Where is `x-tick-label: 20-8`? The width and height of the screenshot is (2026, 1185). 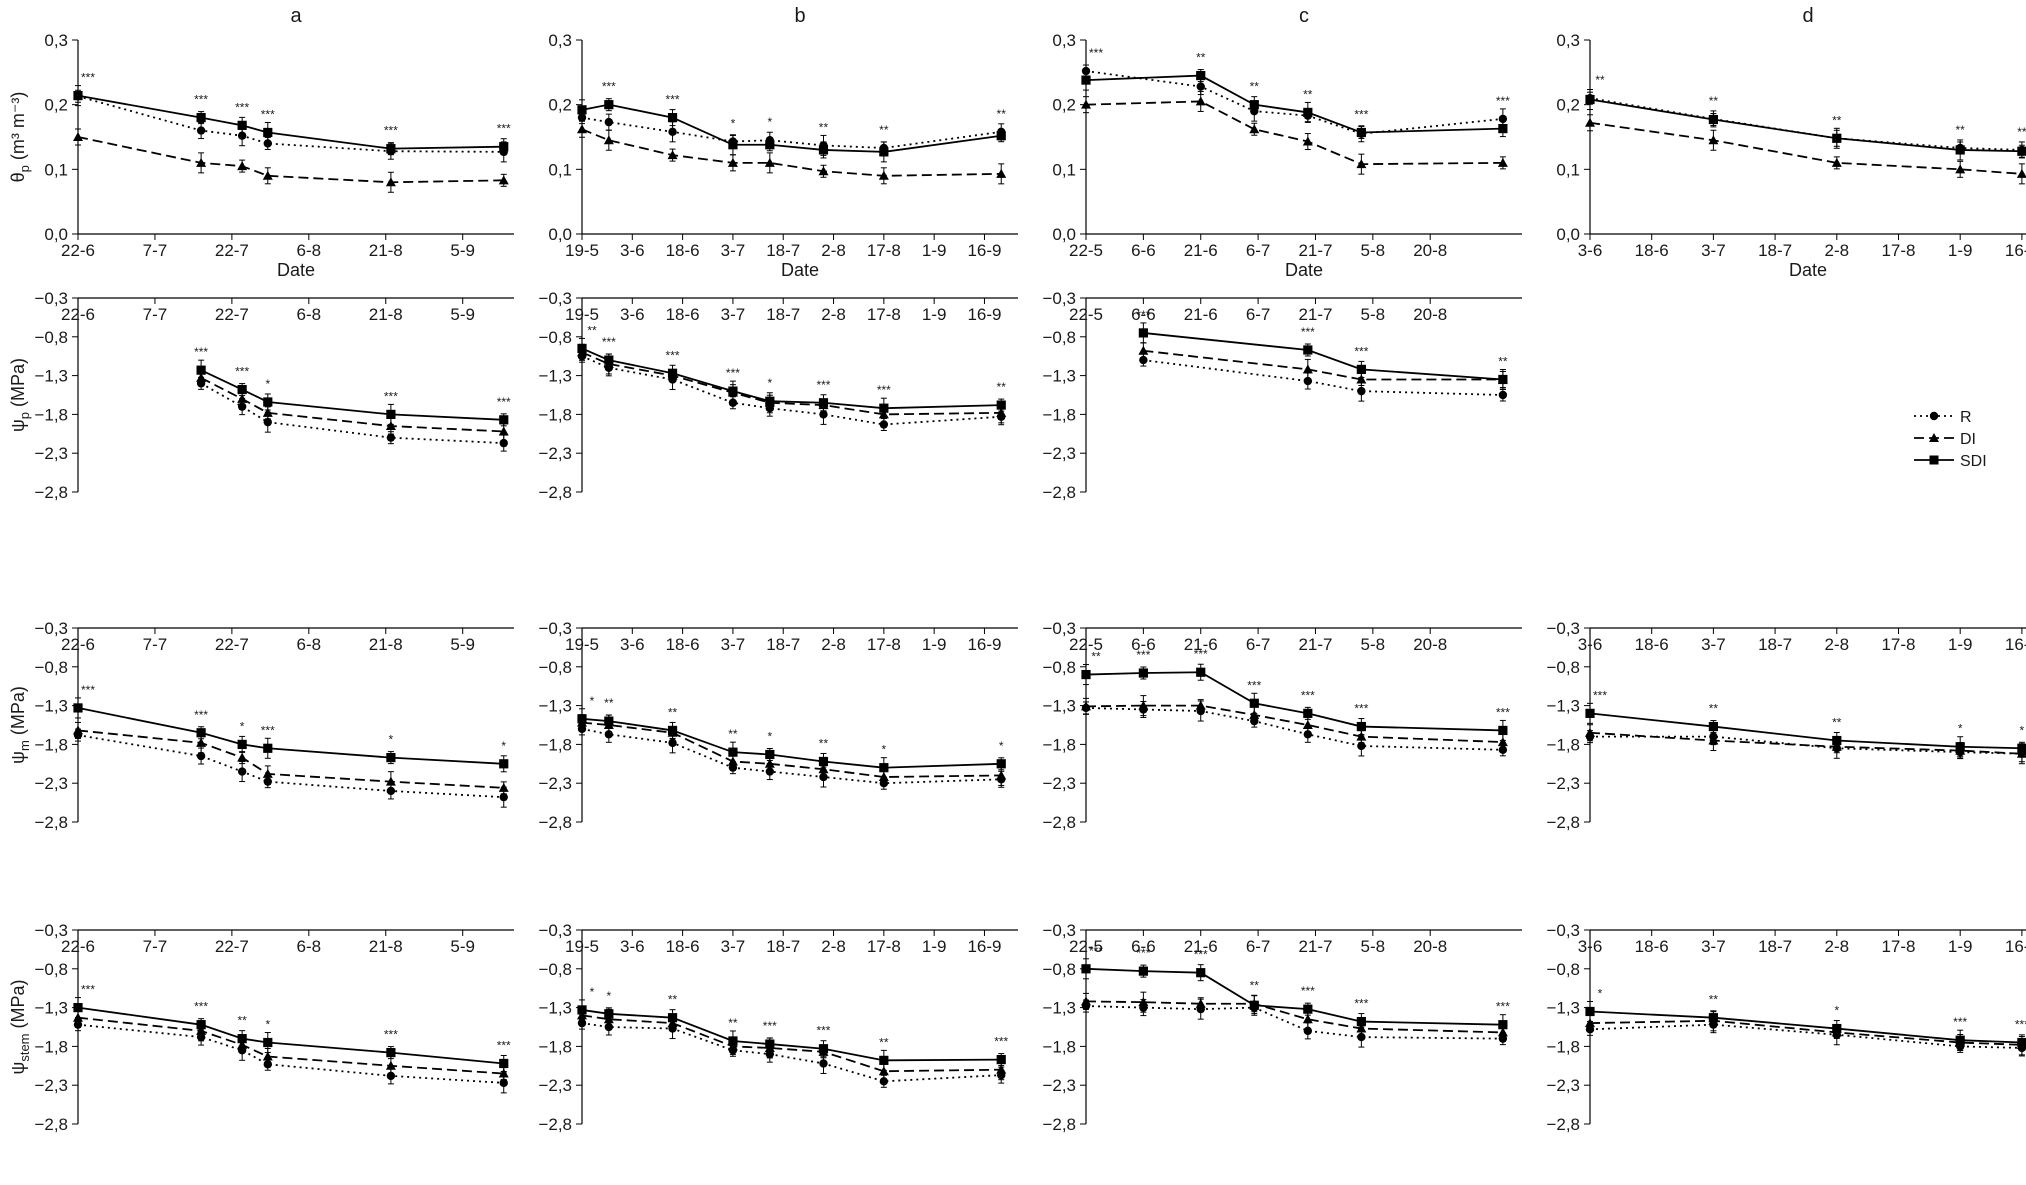
x-tick-label: 20-8 is located at coordinates (1430, 946).